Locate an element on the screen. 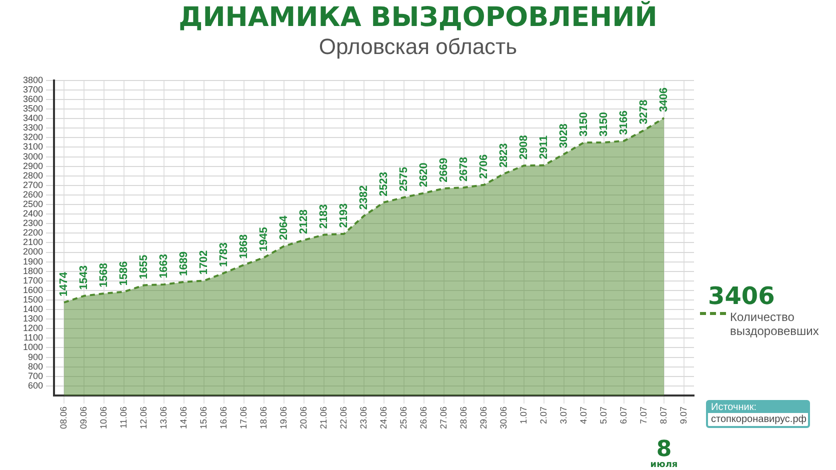 The image size is (836, 470). y-tick-label: 3800 is located at coordinates (33, 79).